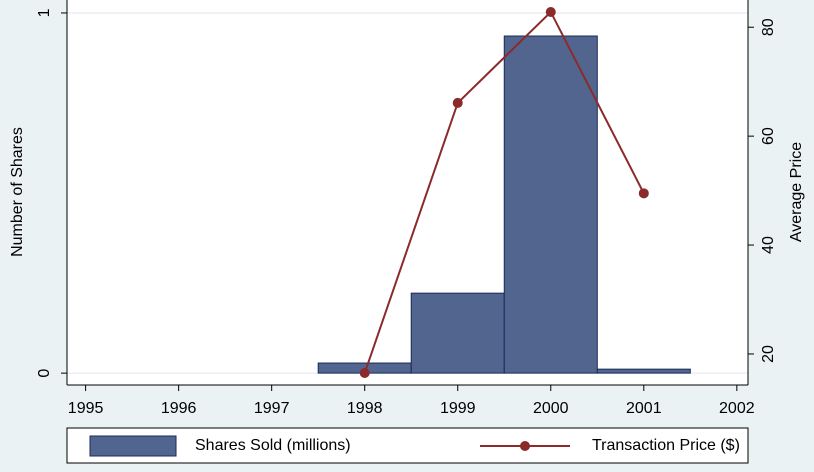 The image size is (814, 472). What do you see at coordinates (407, 445) in the screenshot?
I see `legend` at bounding box center [407, 445].